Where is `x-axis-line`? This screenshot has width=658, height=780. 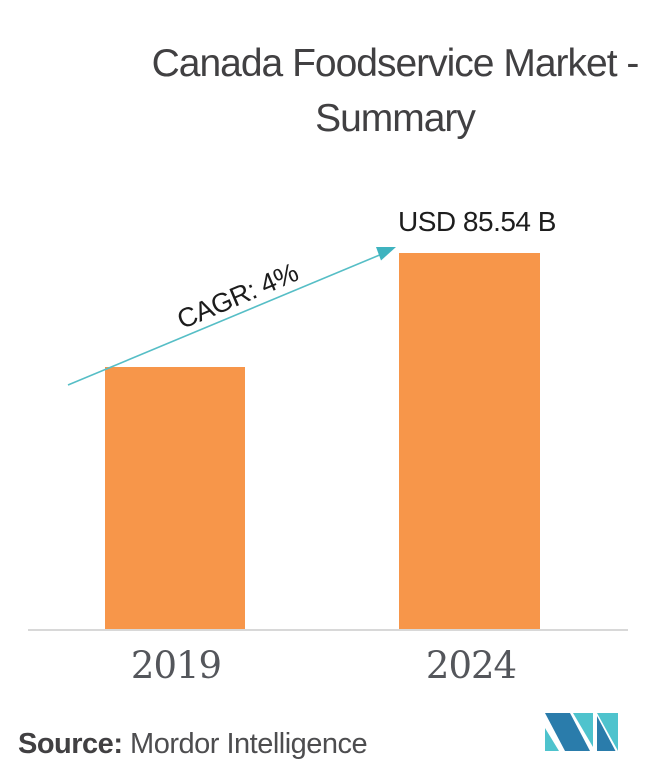
x-axis-line is located at coordinates (328, 630).